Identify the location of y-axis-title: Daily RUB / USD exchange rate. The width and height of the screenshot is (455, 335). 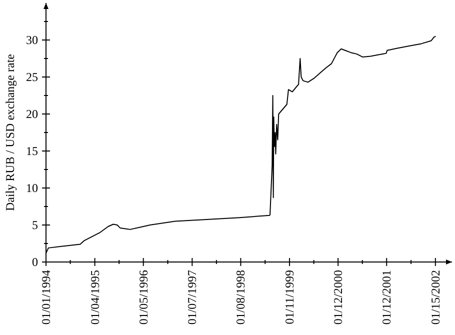
(10, 132).